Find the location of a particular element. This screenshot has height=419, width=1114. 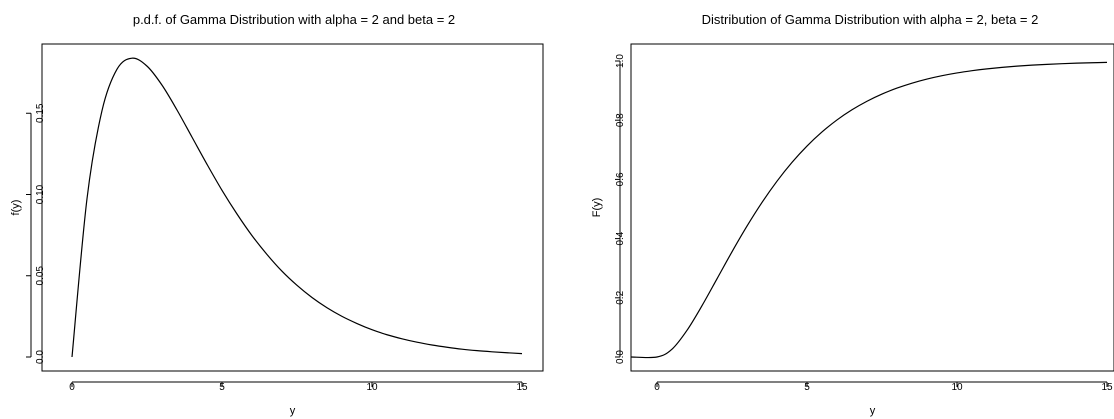

pdf-y-tick-label: 0.0 is located at coordinates (40, 357).